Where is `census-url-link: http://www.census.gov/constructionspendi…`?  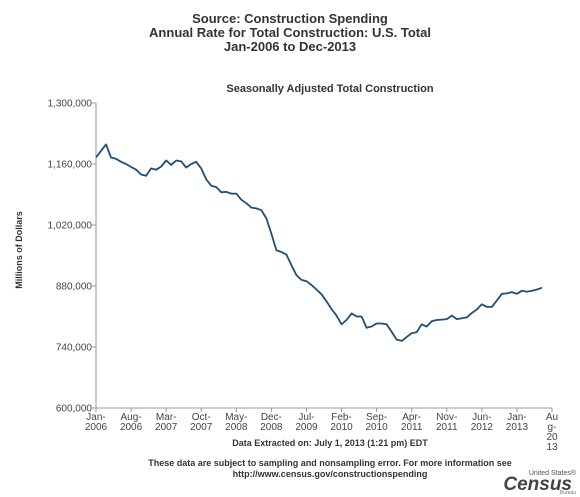 census-url-link: http://www.census.gov/constructionspendi… is located at coordinates (330, 474).